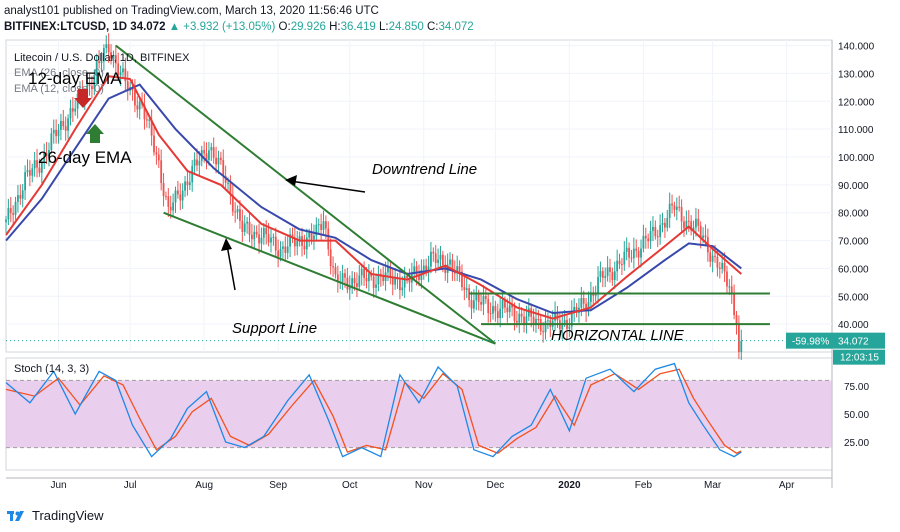  I want to click on stoch-k-line, so click(373, 410).